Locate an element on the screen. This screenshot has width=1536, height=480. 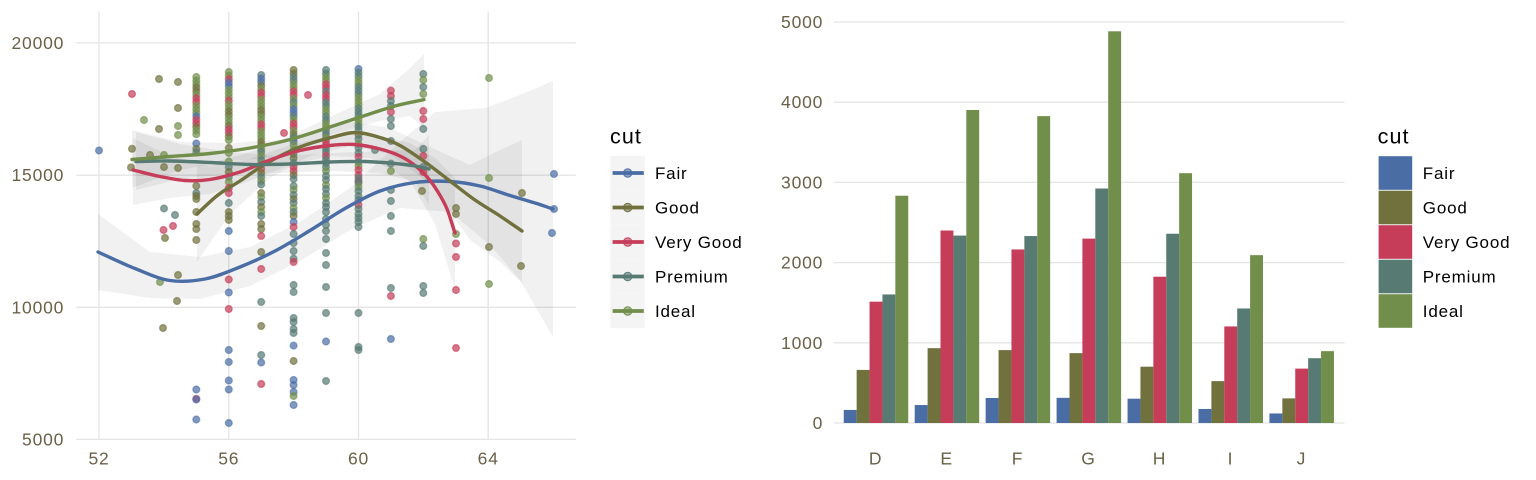
svg-text: F is located at coordinates (1018, 459).